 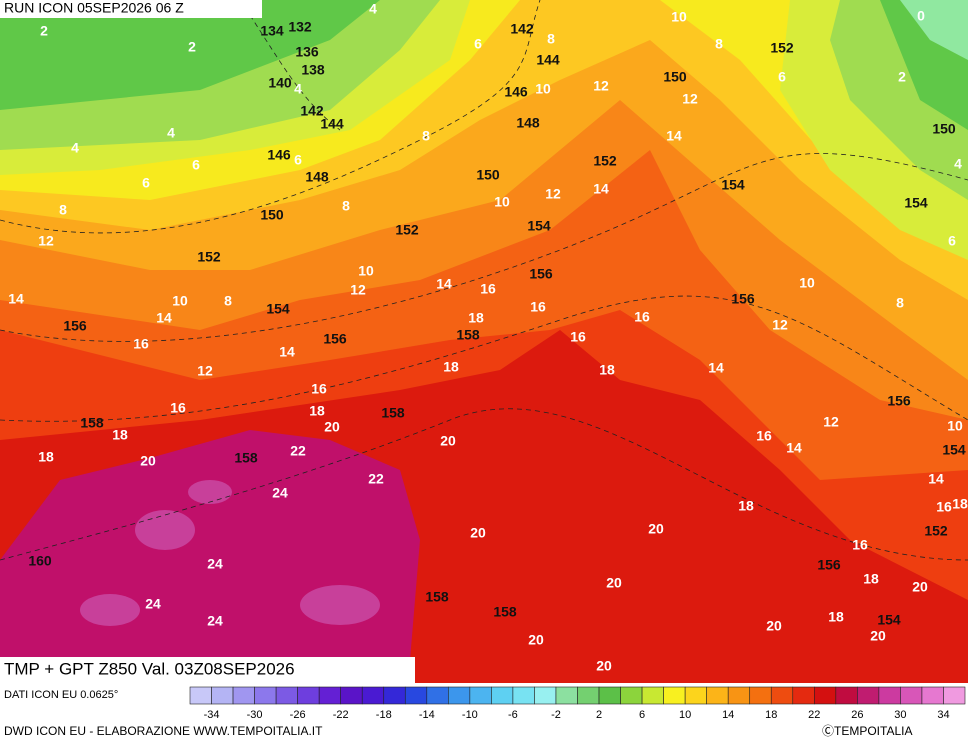 I want to click on geopotential-label: 136, so click(x=307, y=52).